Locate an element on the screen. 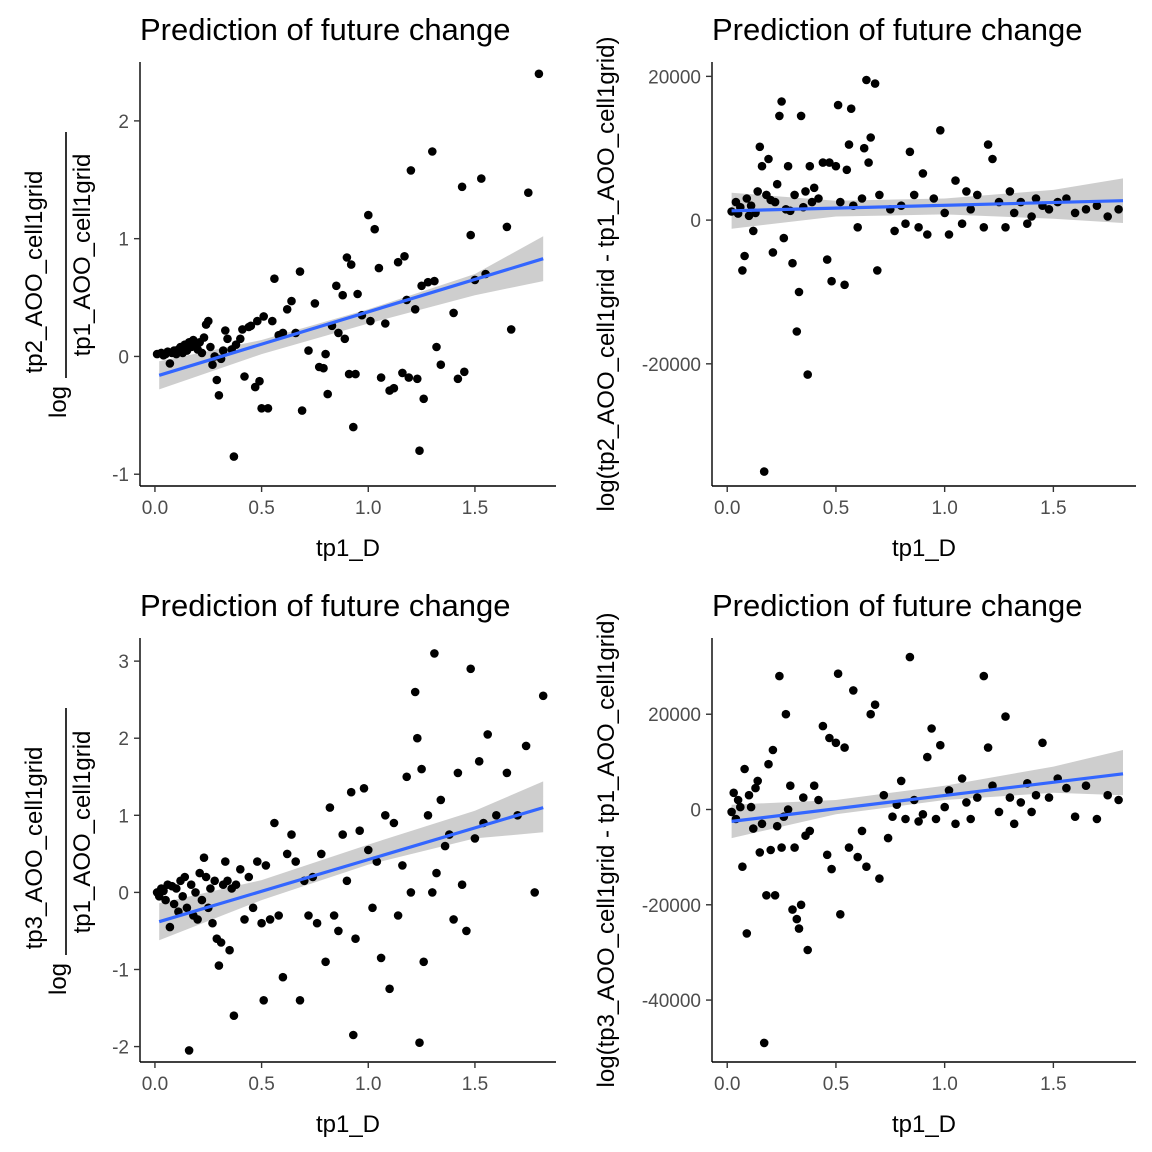  panel-3-x-tick-label: 0.0 is located at coordinates (155, 1084).